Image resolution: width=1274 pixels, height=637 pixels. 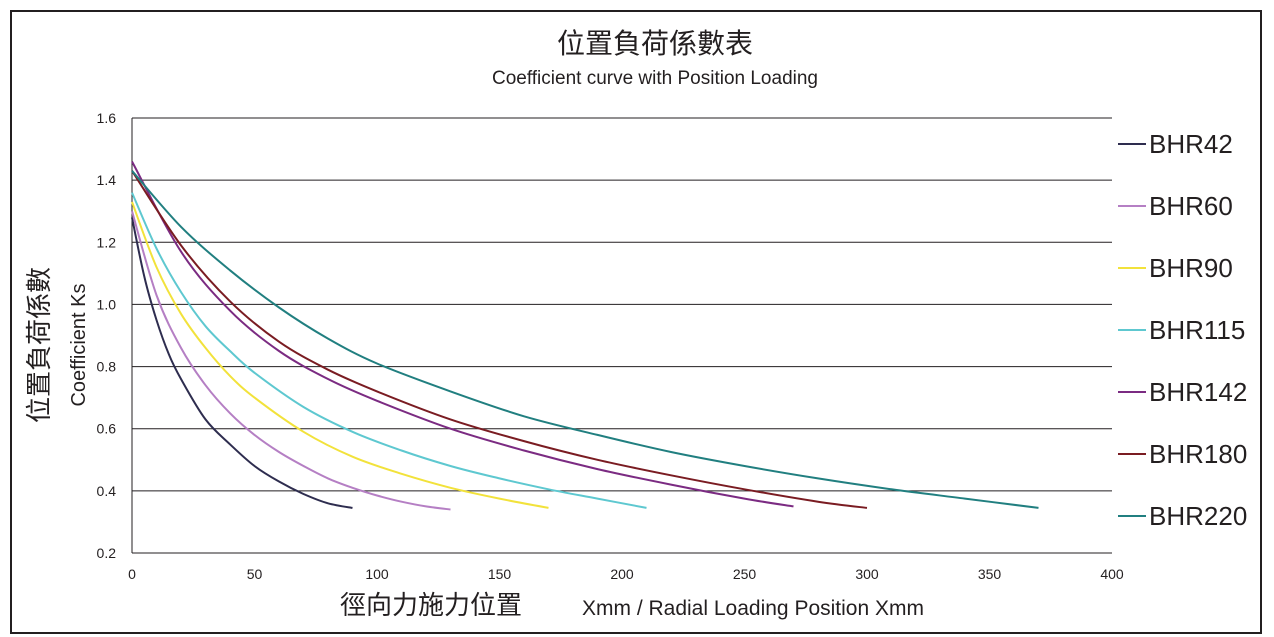 I want to click on legend-item-bhr220: BHR220, so click(x=1182, y=516).